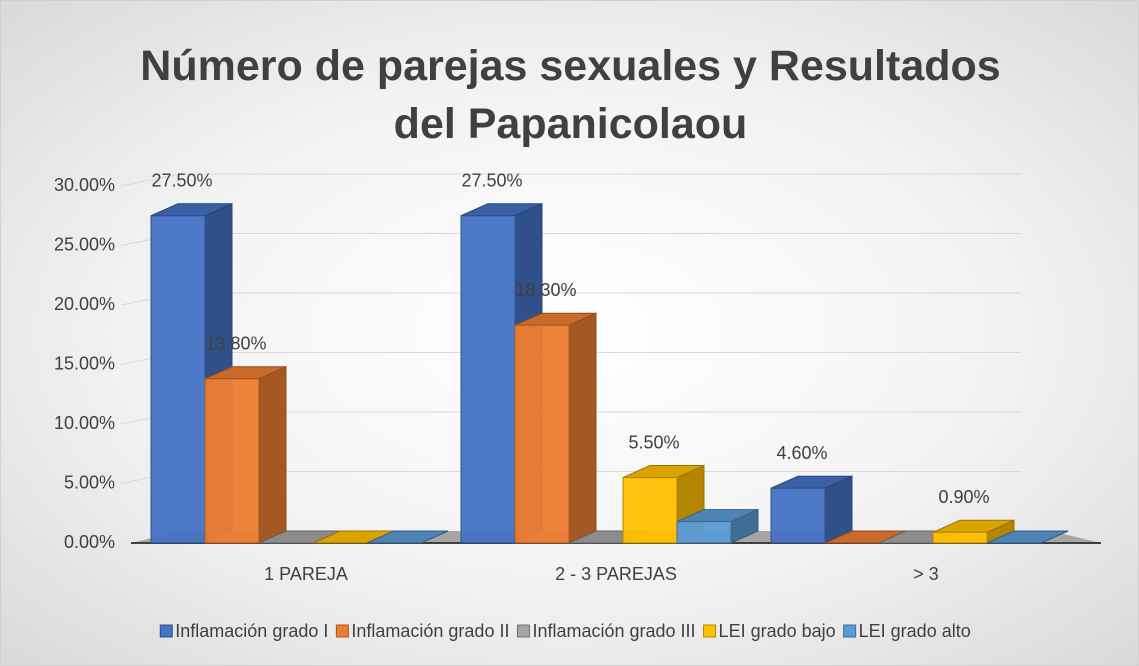 Image resolution: width=1139 pixels, height=666 pixels. I want to click on y-tick-label: 10.00%, so click(84, 423).